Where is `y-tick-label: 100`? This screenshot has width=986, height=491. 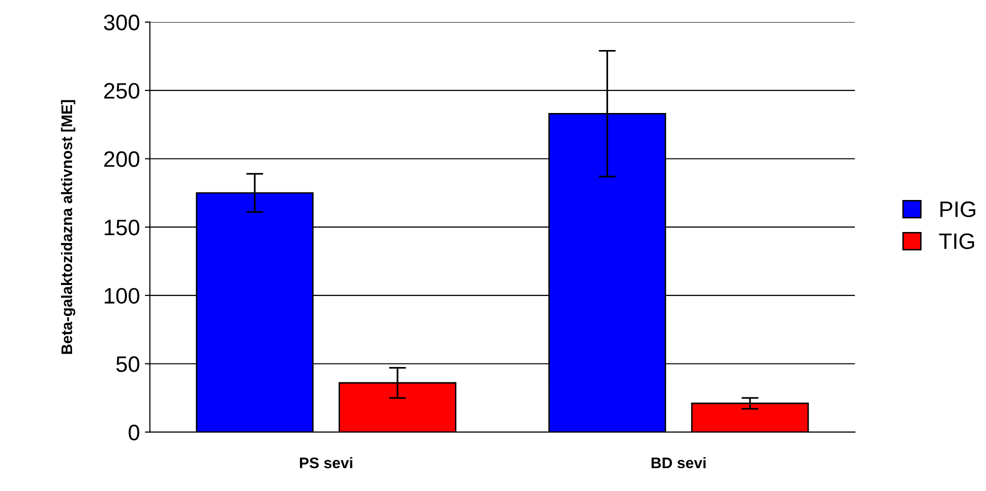 y-tick-label: 100 is located at coordinates (122, 296).